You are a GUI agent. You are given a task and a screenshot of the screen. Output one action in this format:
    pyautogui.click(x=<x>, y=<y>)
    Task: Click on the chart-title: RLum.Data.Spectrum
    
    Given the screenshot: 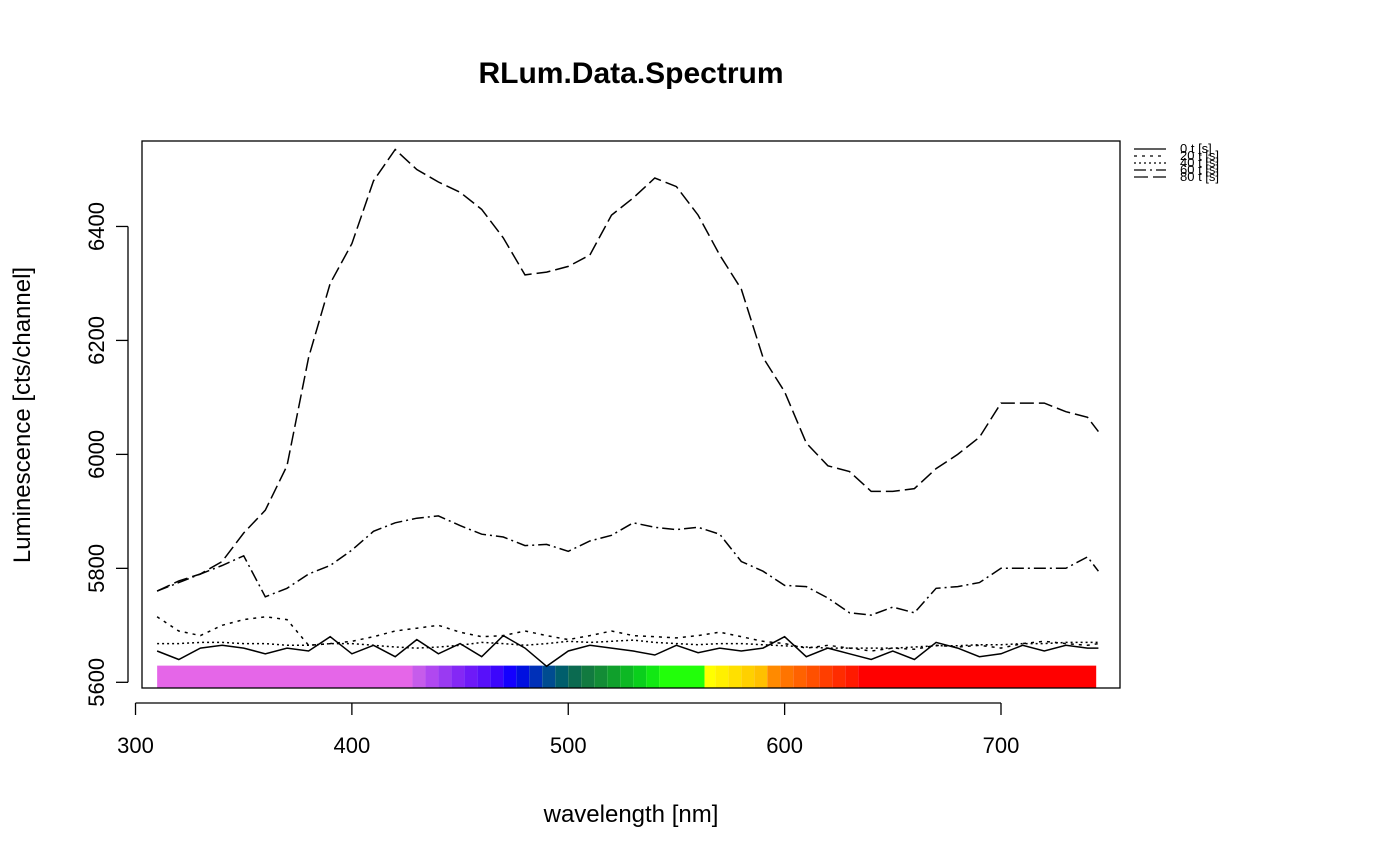 What is the action you would take?
    pyautogui.click(x=630, y=73)
    